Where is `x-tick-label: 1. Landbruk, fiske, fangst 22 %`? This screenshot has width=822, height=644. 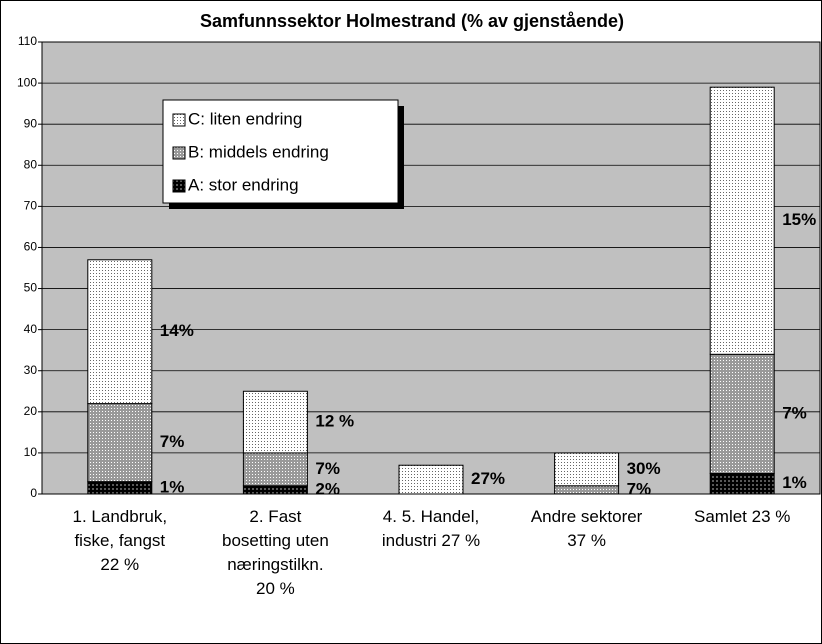 x-tick-label: 1. Landbruk, fiske, fangst 22 % is located at coordinates (120, 540).